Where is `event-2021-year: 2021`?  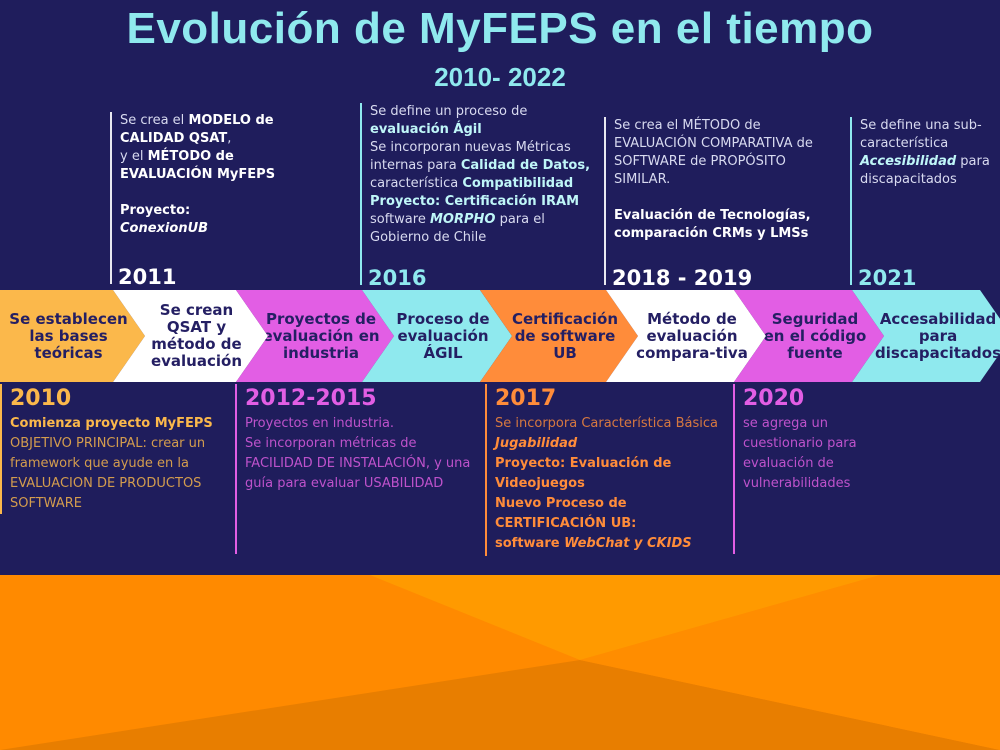
event-2021-year: 2021 is located at coordinates (887, 278).